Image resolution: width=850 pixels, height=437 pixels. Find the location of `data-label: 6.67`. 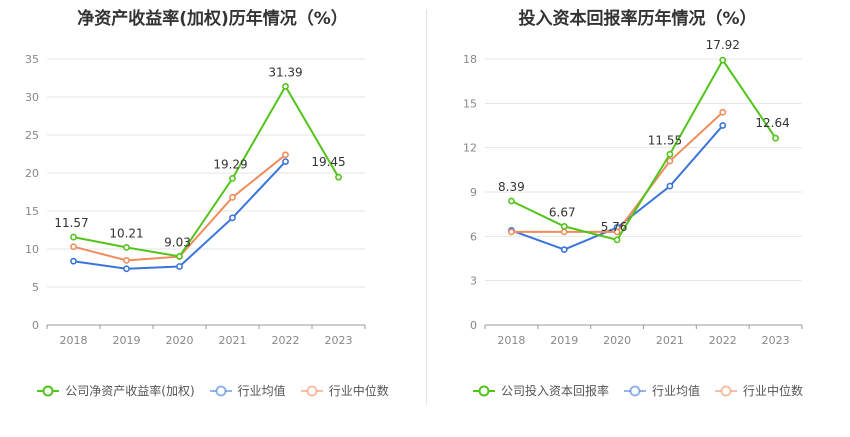

data-label: 6.67 is located at coordinates (562, 212).